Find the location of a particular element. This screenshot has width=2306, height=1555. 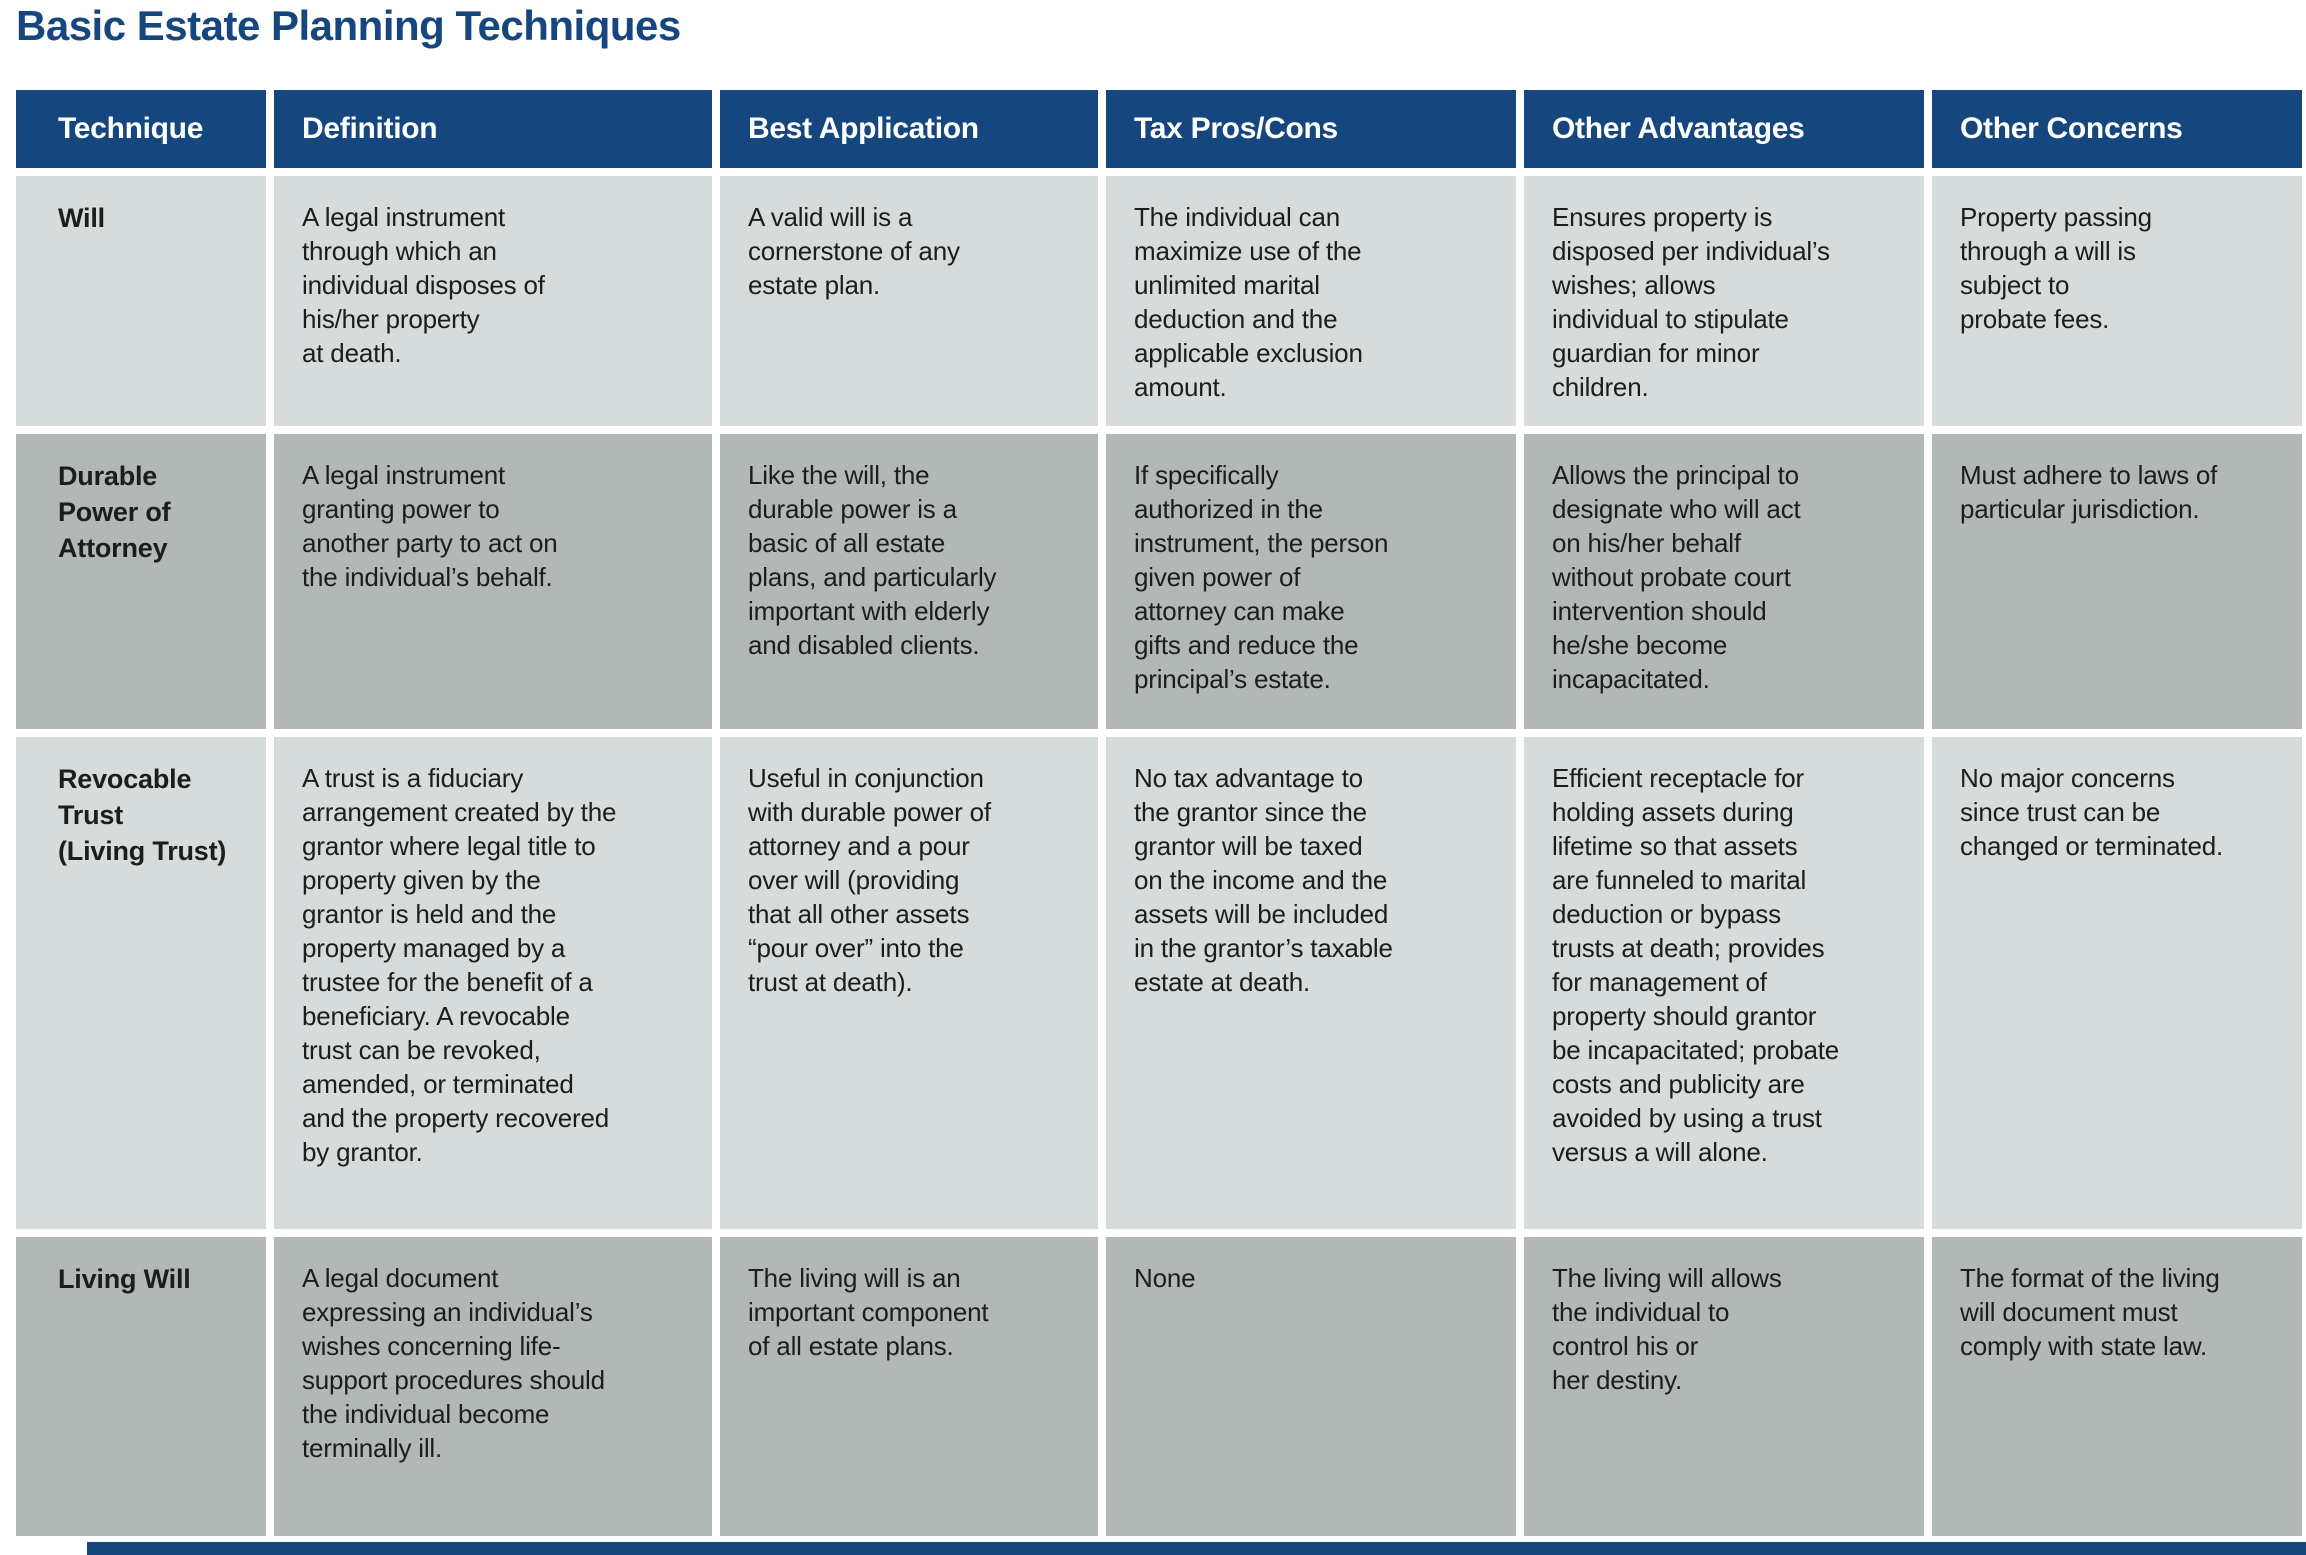

page-title: Basic Estate Planning Techniques is located at coordinates (348, 25).